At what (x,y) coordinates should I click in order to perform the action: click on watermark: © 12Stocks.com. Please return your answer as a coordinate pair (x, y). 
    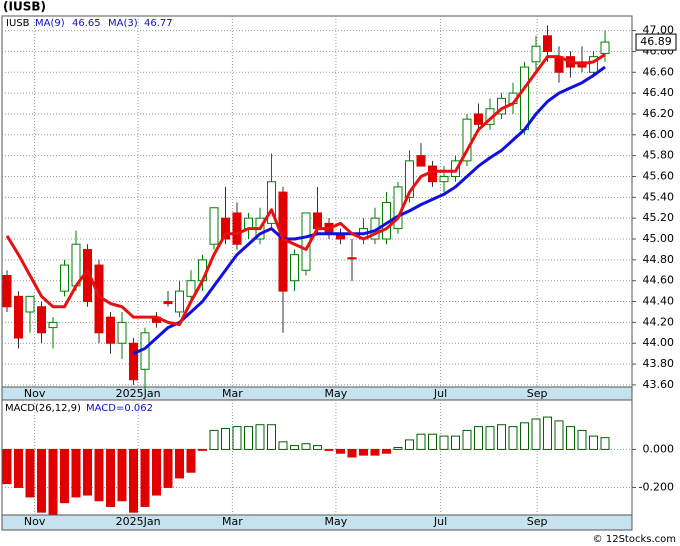
    Looking at the image, I should click on (634, 539).